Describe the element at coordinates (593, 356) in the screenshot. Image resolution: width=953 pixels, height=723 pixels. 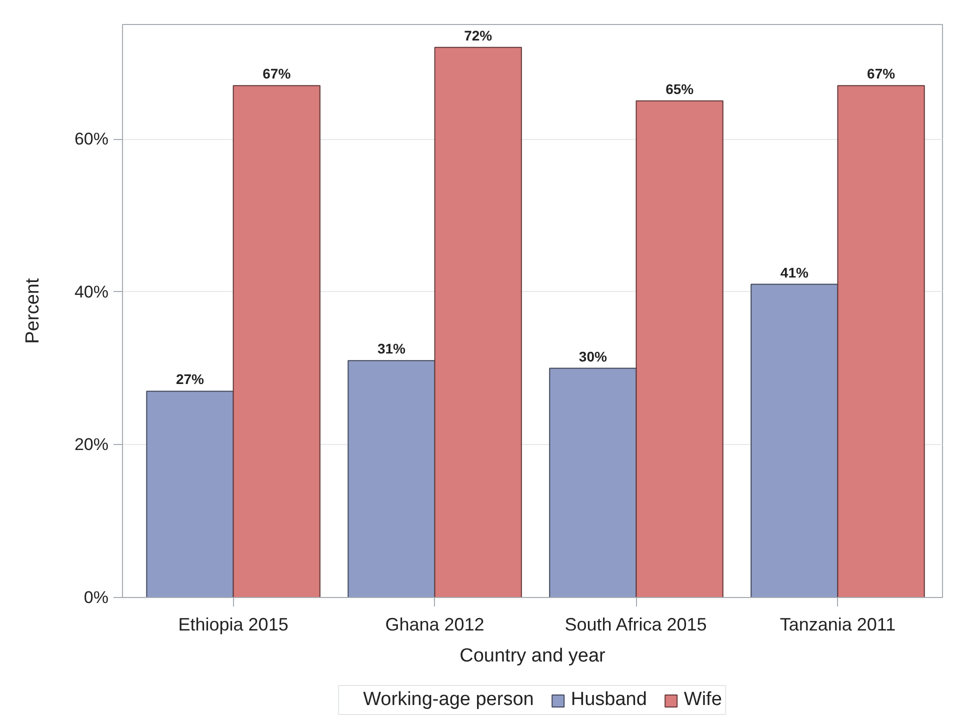
I see `data-label: 30%` at that location.